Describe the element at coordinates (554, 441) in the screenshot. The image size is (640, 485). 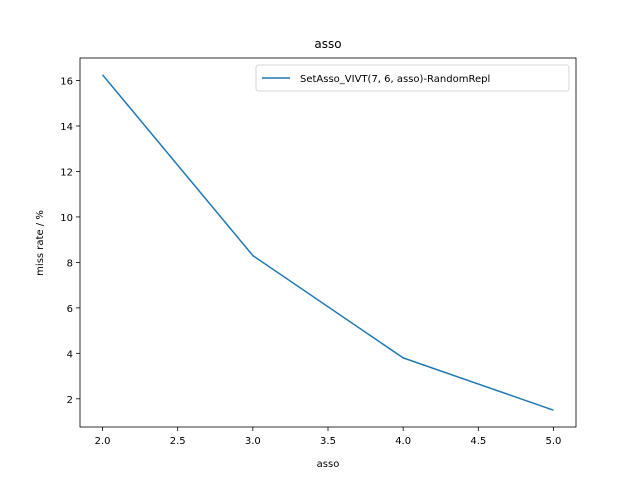
I see `x-tick-label: 5.0` at that location.